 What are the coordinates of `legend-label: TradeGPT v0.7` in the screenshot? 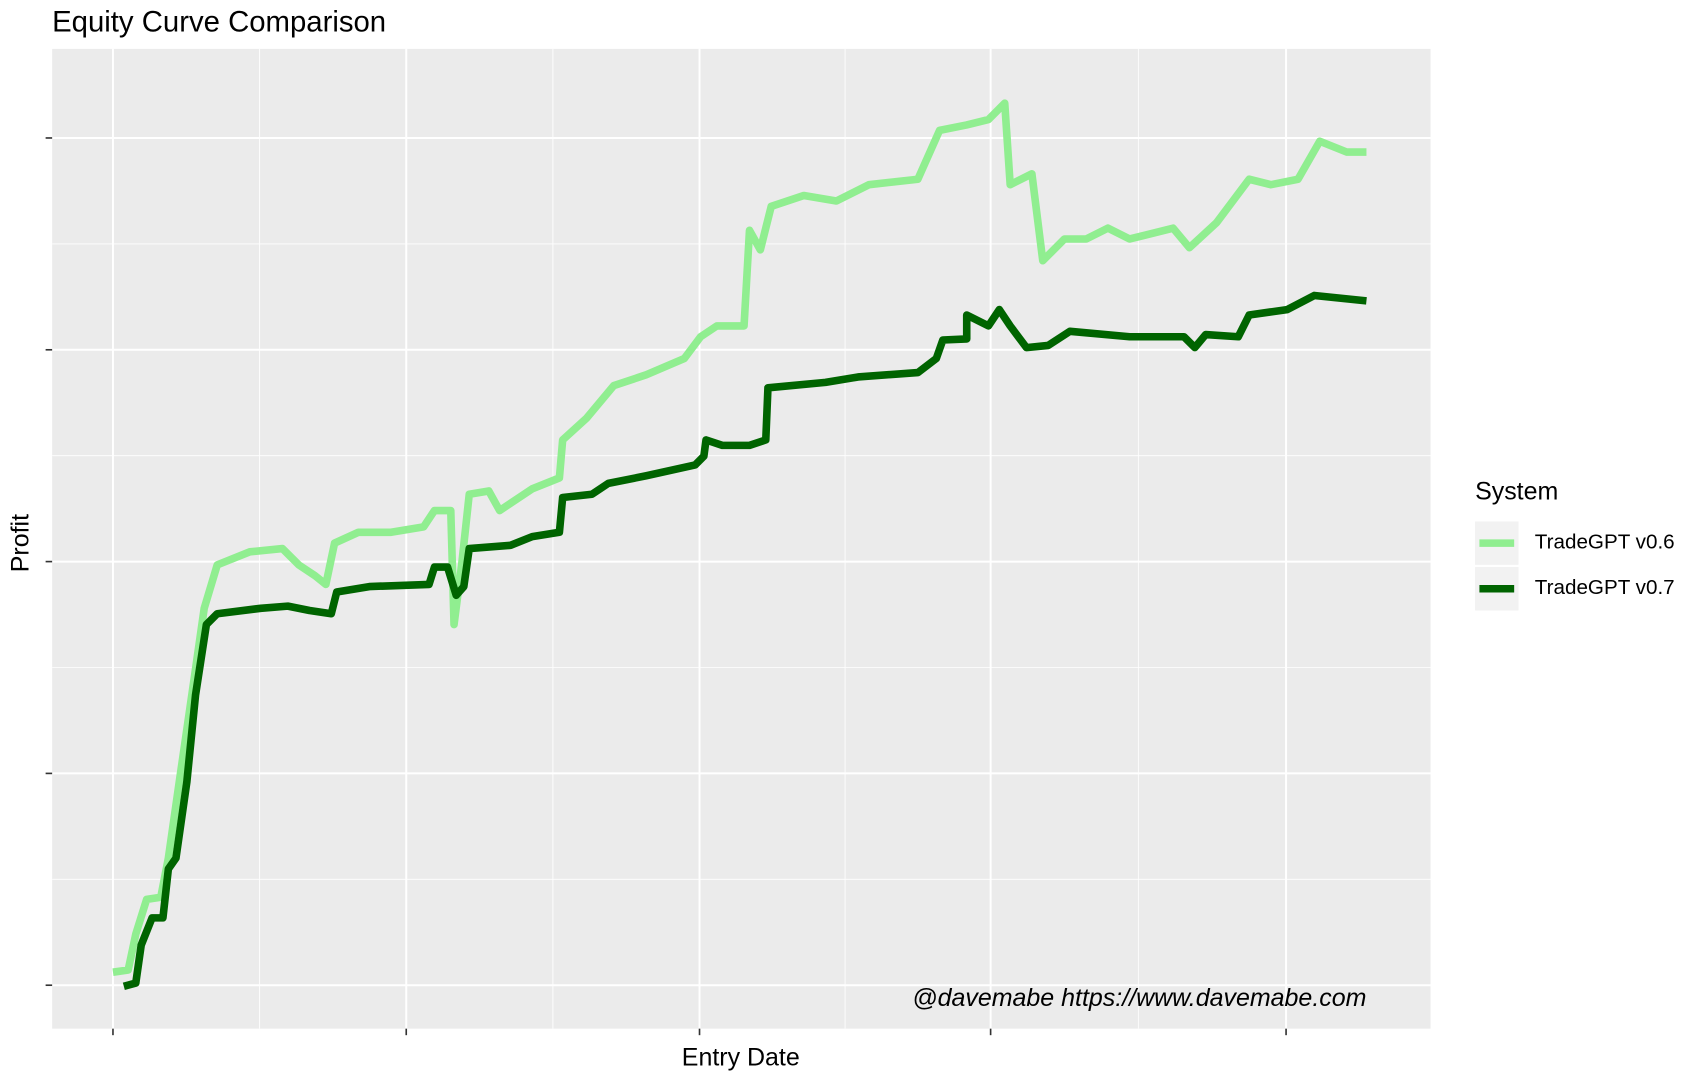 It's located at (1605, 587).